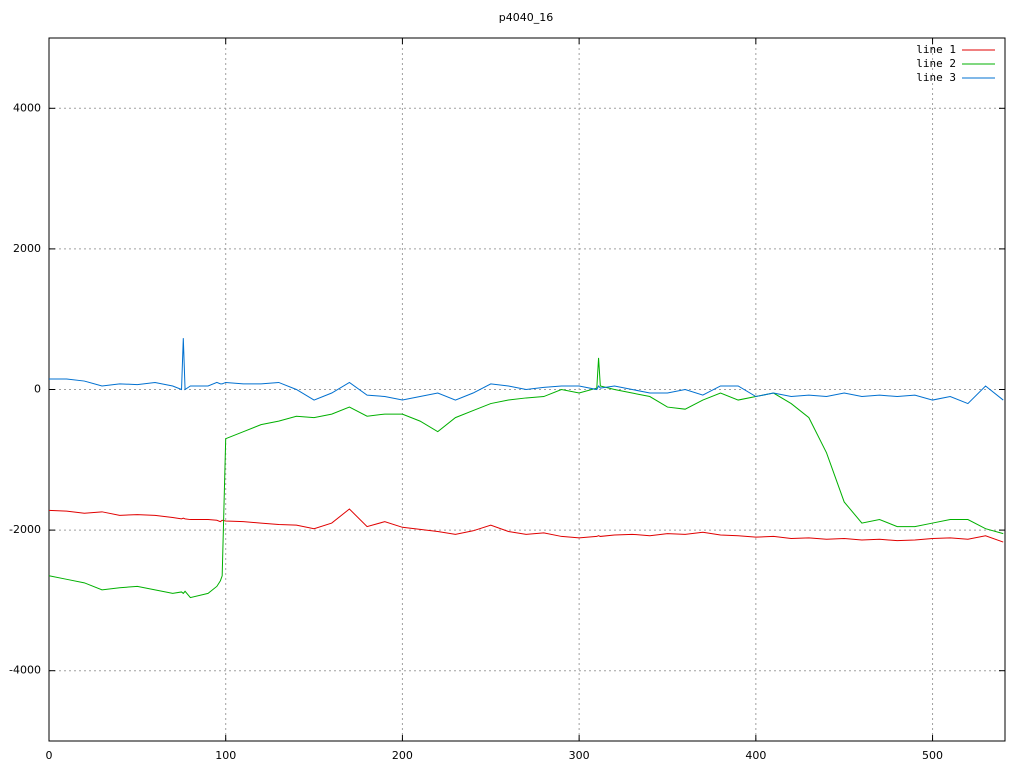 The width and height of the screenshot is (1024, 772). What do you see at coordinates (27, 107) in the screenshot?
I see `y-tick-label: 4000` at bounding box center [27, 107].